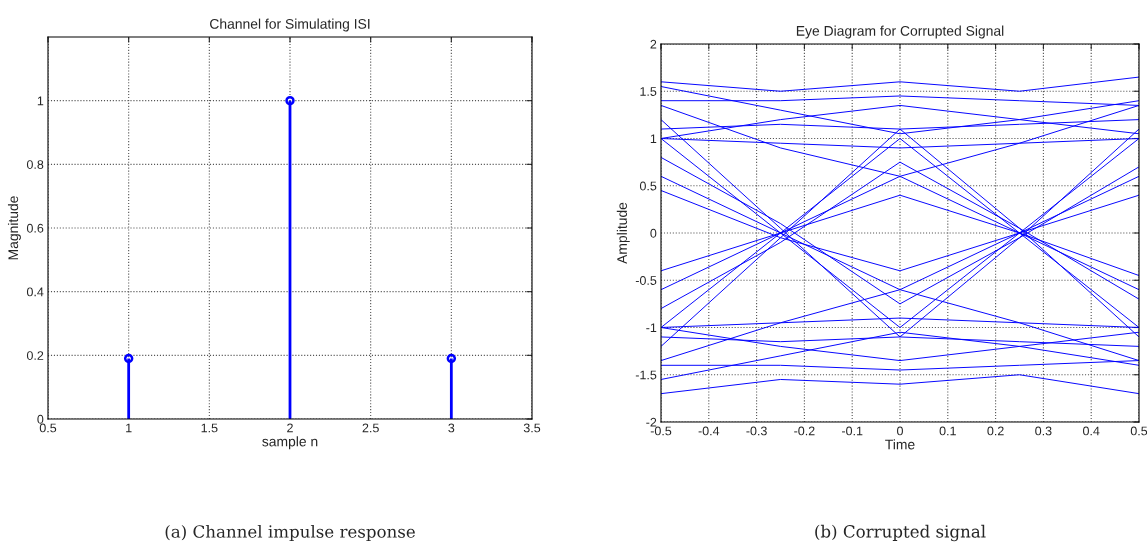  What do you see at coordinates (648, 186) in the screenshot?
I see `y-tick-label: 0.5` at bounding box center [648, 186].